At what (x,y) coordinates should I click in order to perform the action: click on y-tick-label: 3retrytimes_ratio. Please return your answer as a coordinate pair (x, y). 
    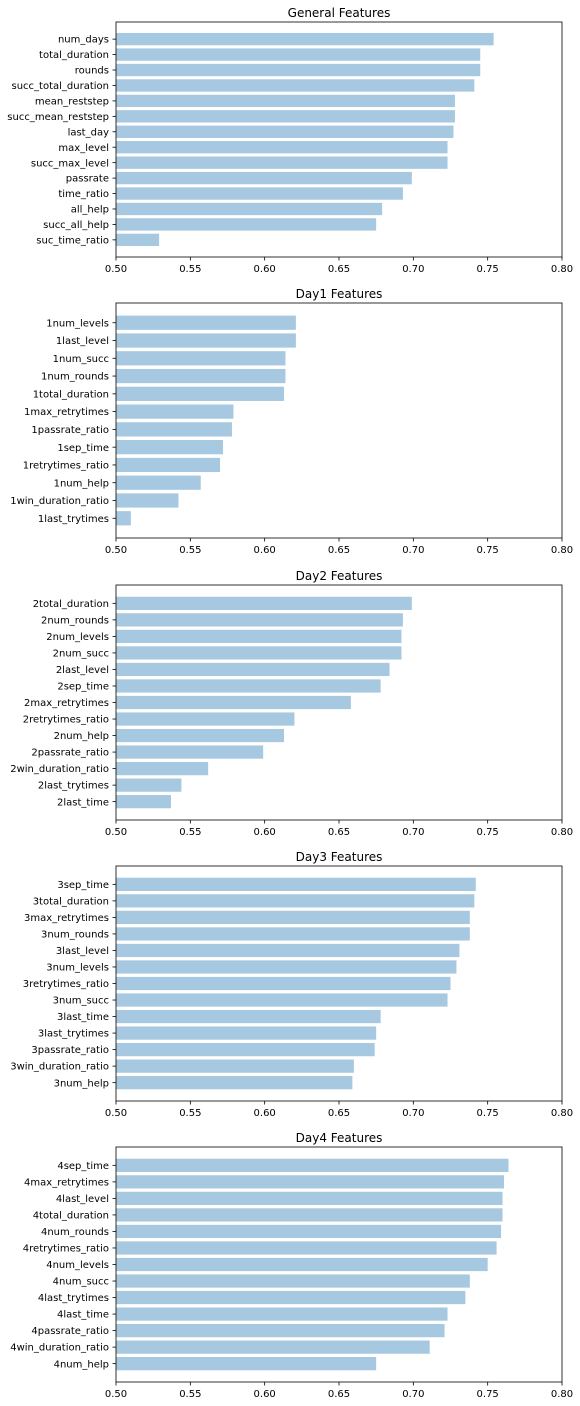
    Looking at the image, I should click on (66, 984).